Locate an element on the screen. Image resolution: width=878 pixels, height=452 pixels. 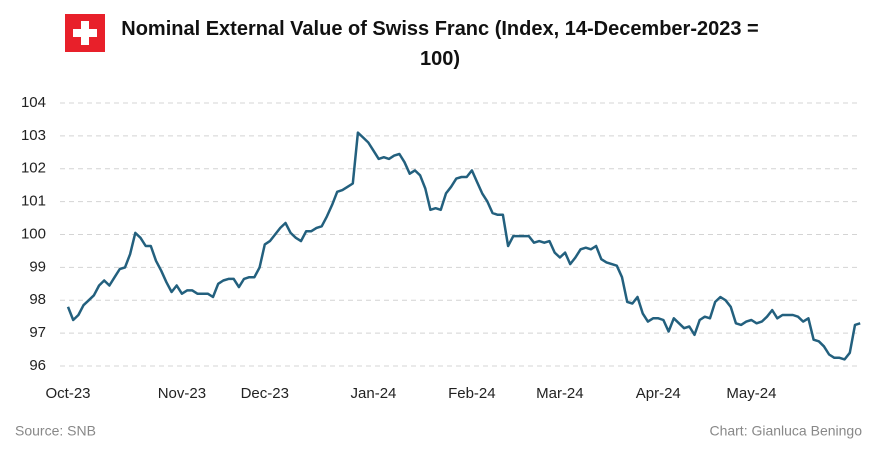
x-tick-label: Jan-24 is located at coordinates (374, 393).